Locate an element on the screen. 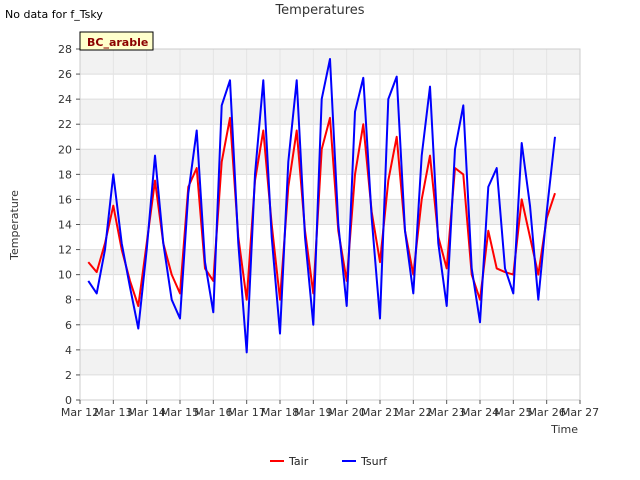  site-badge-label: BC_arable is located at coordinates (117, 42).